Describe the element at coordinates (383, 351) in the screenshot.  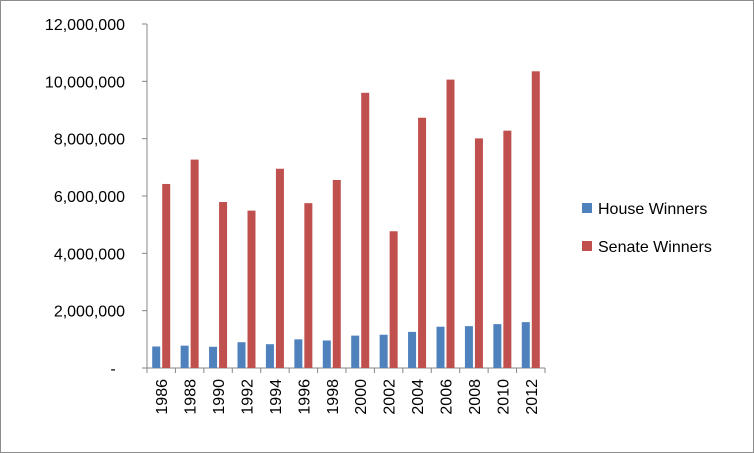
I see `house-winners-bar-2002` at that location.